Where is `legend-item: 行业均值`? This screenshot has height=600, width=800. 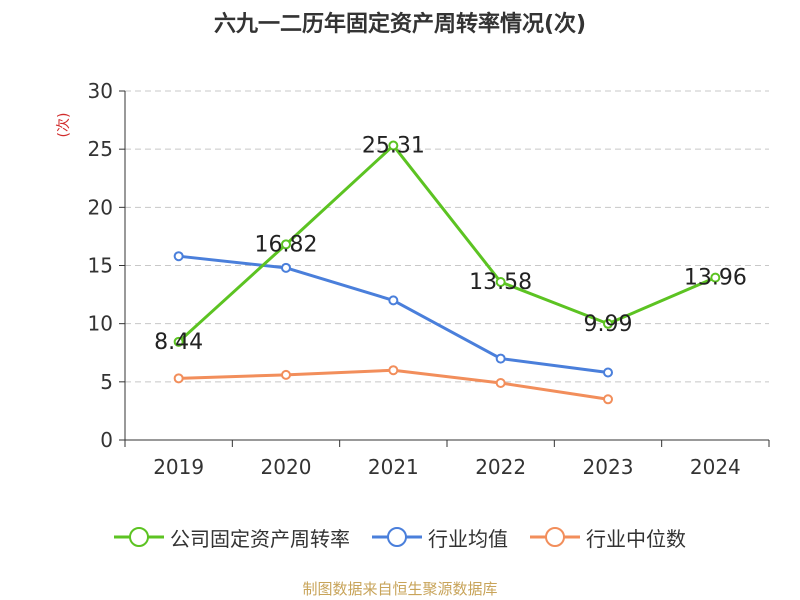
legend-item: 行业均值 is located at coordinates (440, 537).